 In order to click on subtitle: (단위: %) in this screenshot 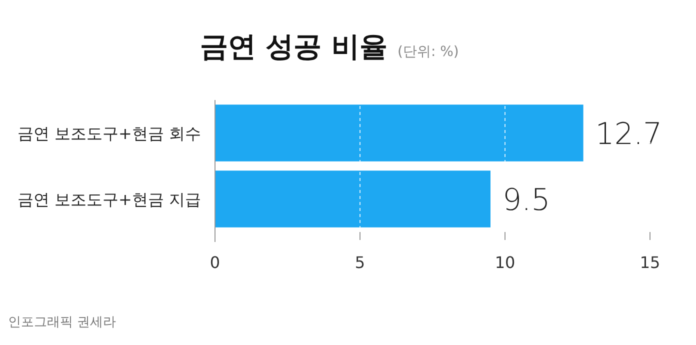, I will do `click(428, 52)`.